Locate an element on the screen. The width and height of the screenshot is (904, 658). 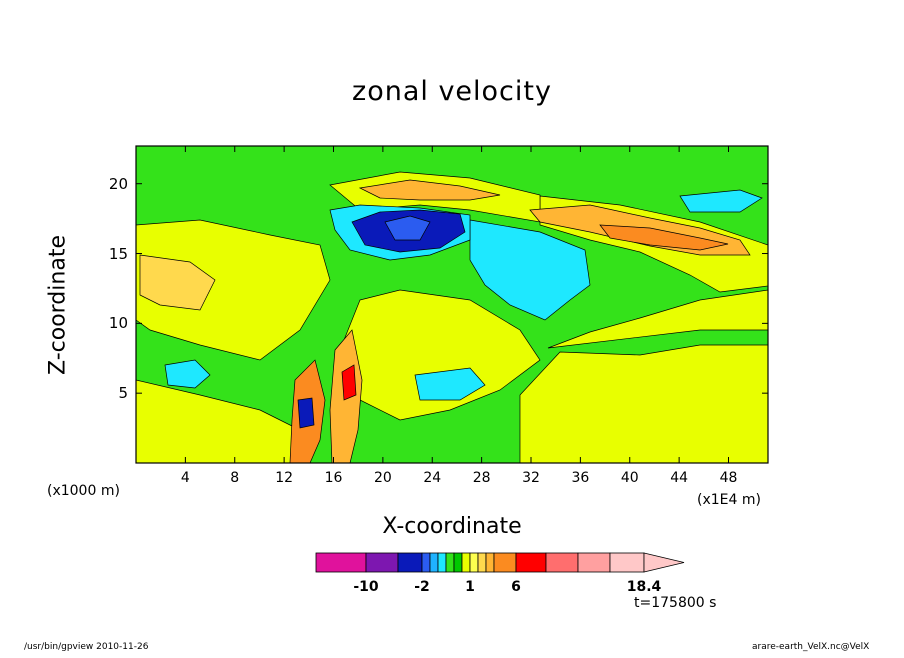
y-unit-label: (x1000 m) is located at coordinates (83, 491).